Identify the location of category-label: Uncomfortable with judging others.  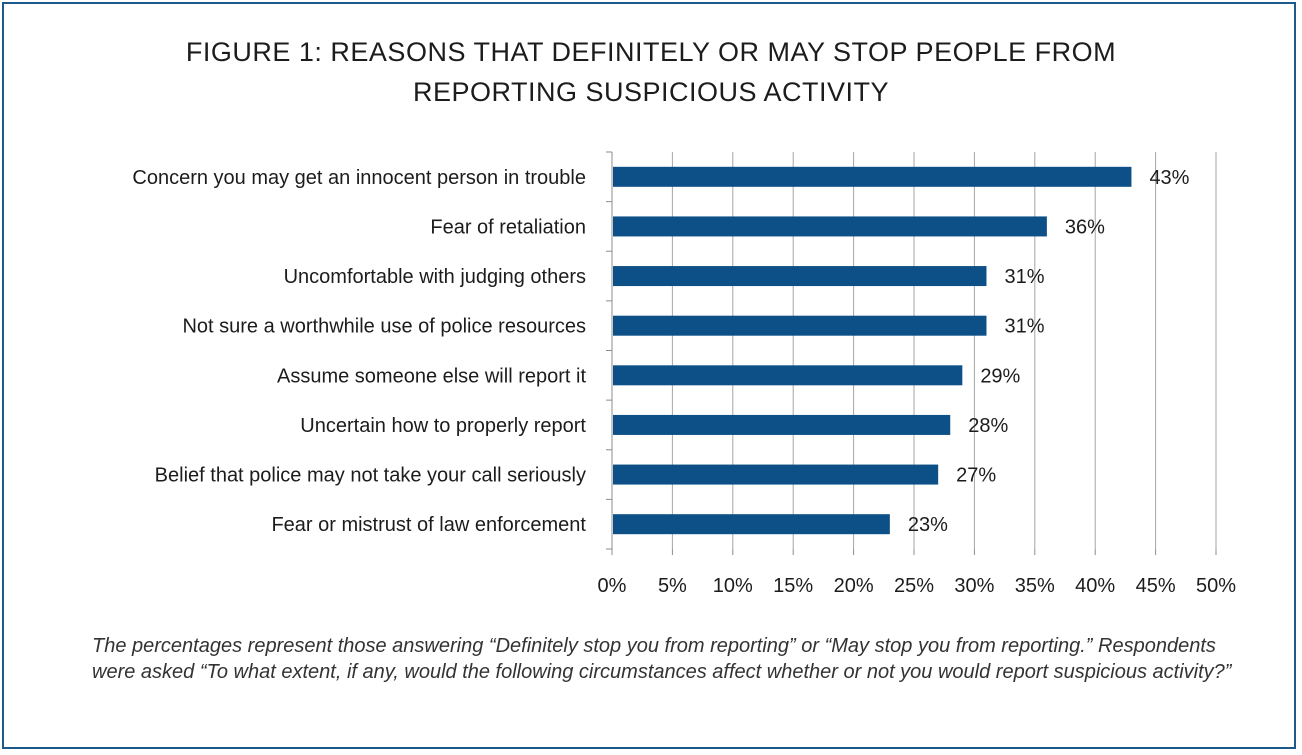
(435, 277).